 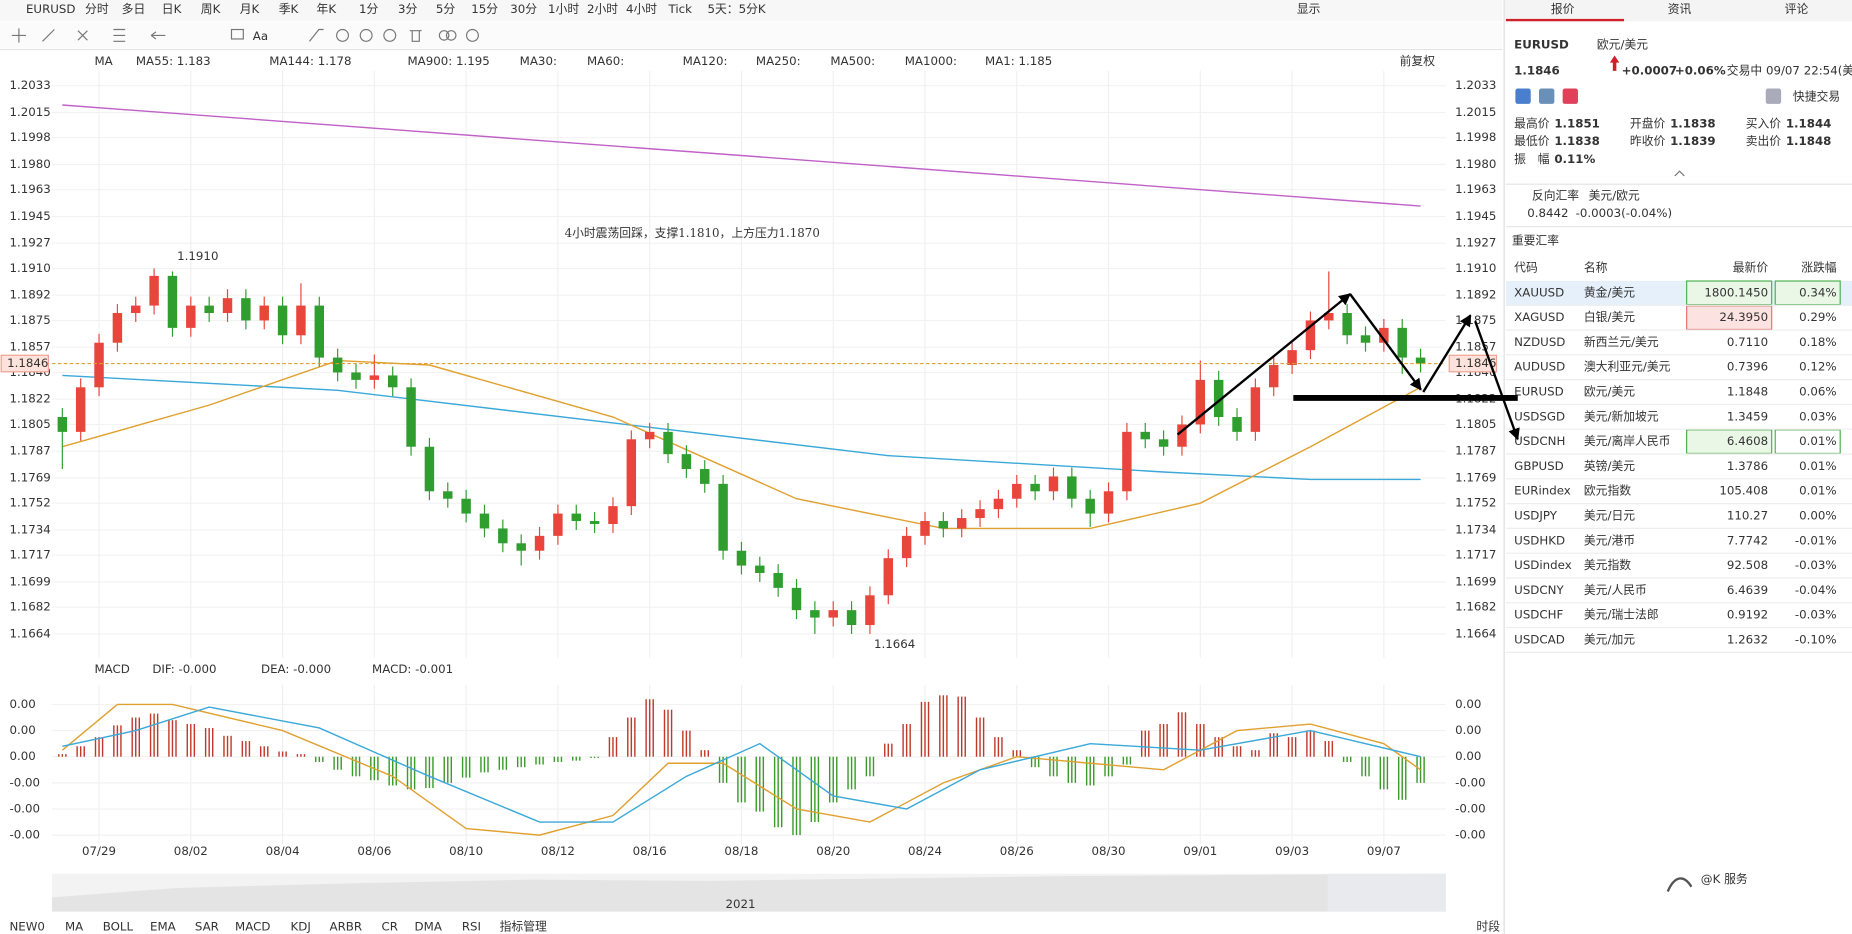 What do you see at coordinates (1109, 851) in the screenshot?
I see `x-tick-label: 08/30` at bounding box center [1109, 851].